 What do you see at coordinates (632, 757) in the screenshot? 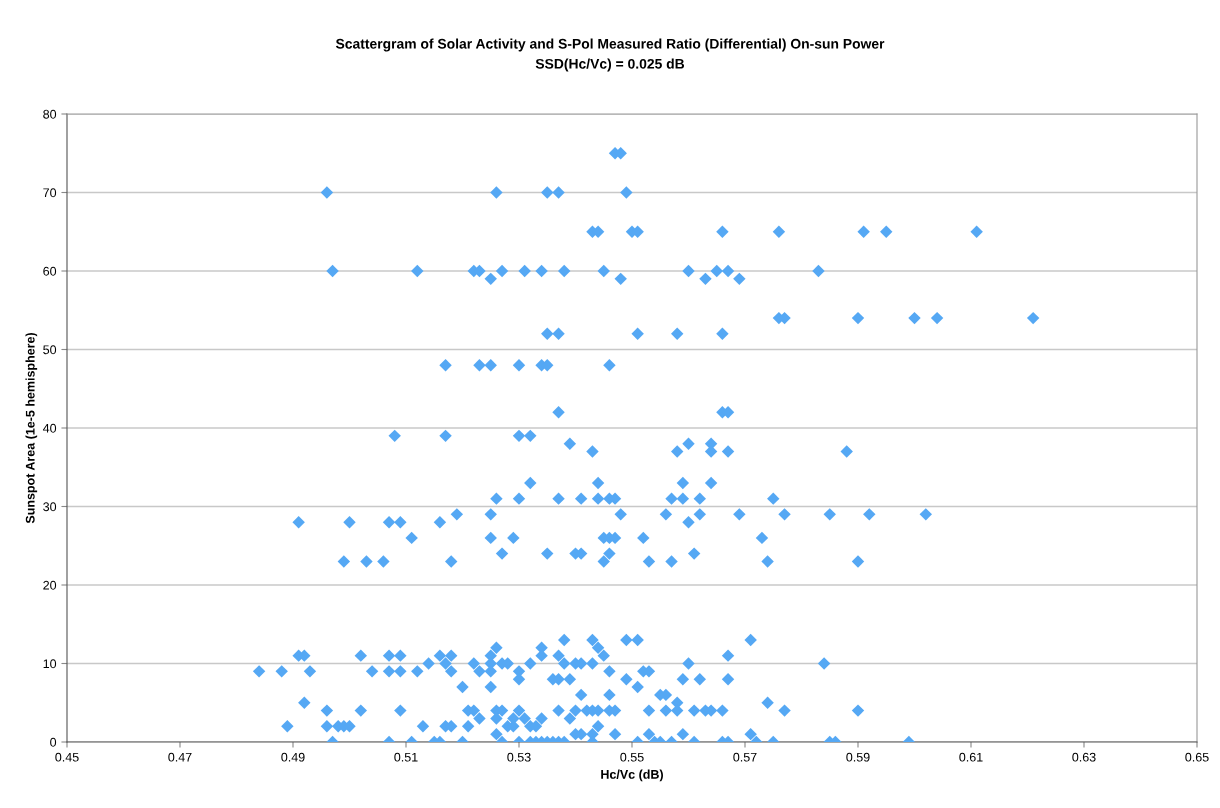
I see `x-tick-label: 0.55` at bounding box center [632, 757].